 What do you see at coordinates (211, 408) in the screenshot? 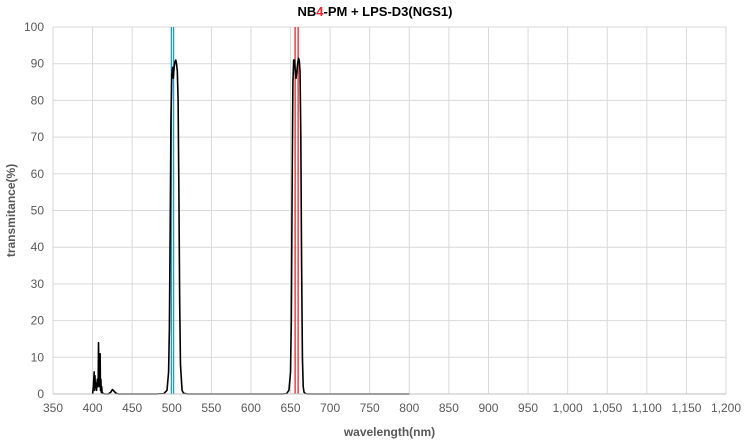
I see `x-tick-label: 550` at bounding box center [211, 408].